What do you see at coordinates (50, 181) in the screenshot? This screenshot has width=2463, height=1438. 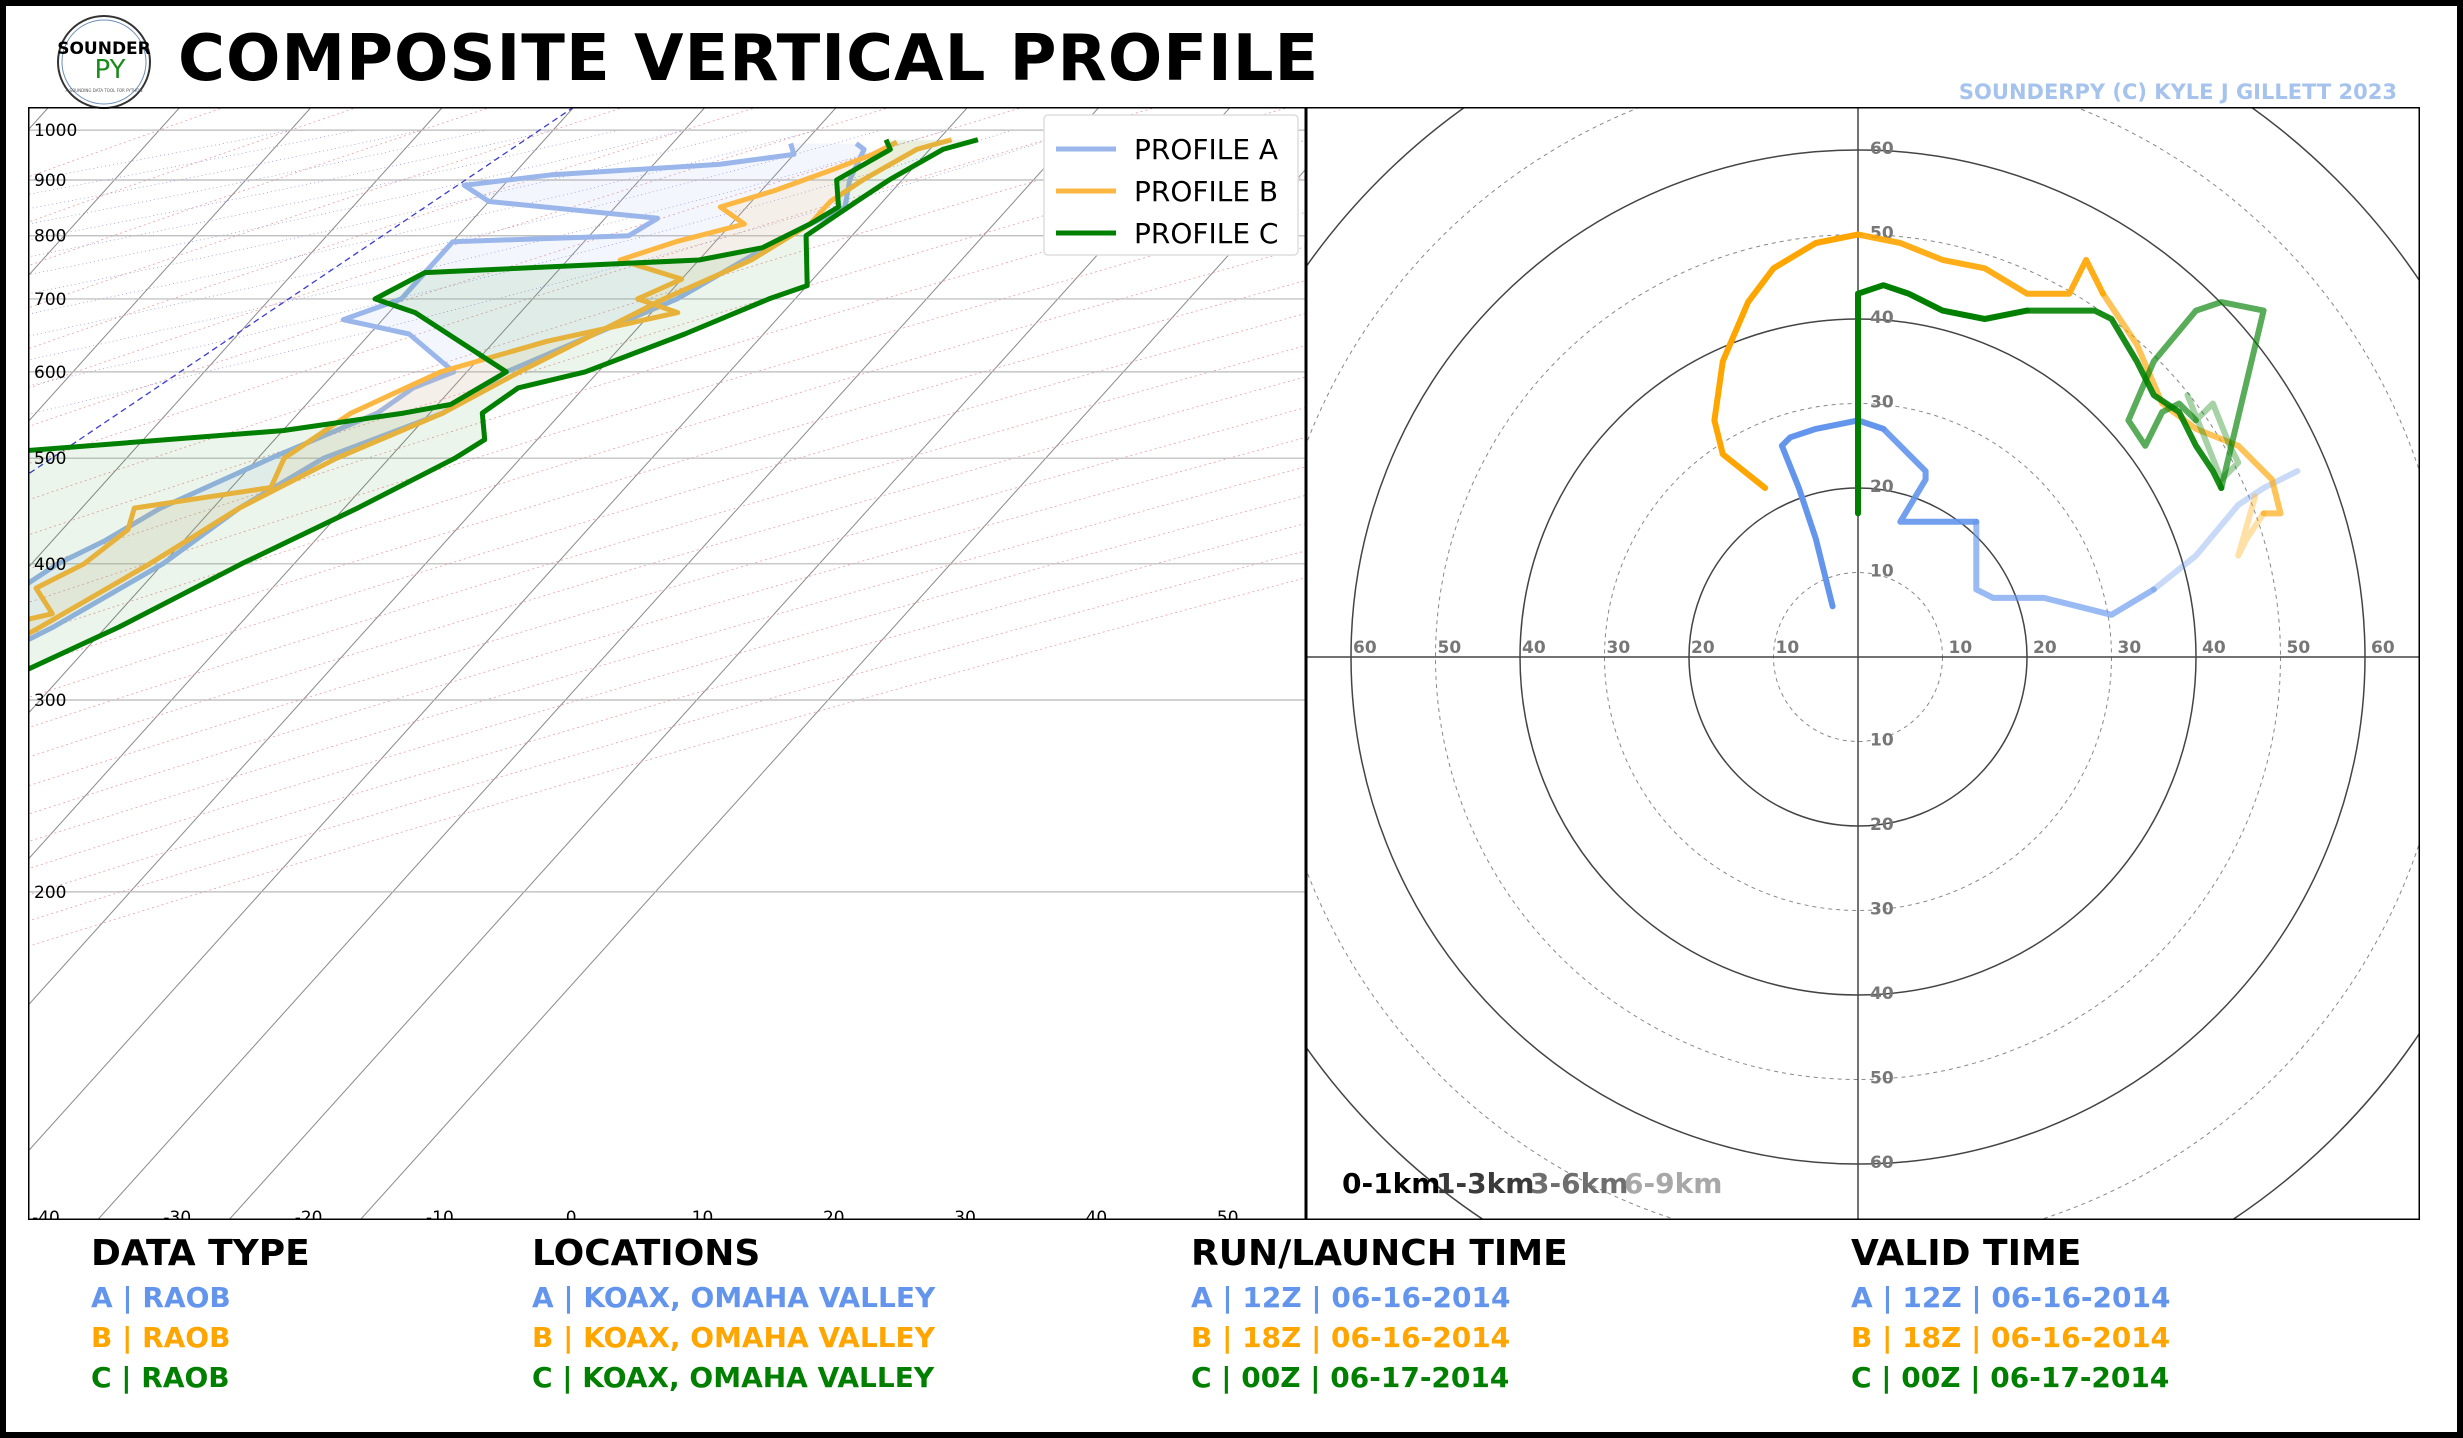 I see `y-tick-label: 900` at bounding box center [50, 181].